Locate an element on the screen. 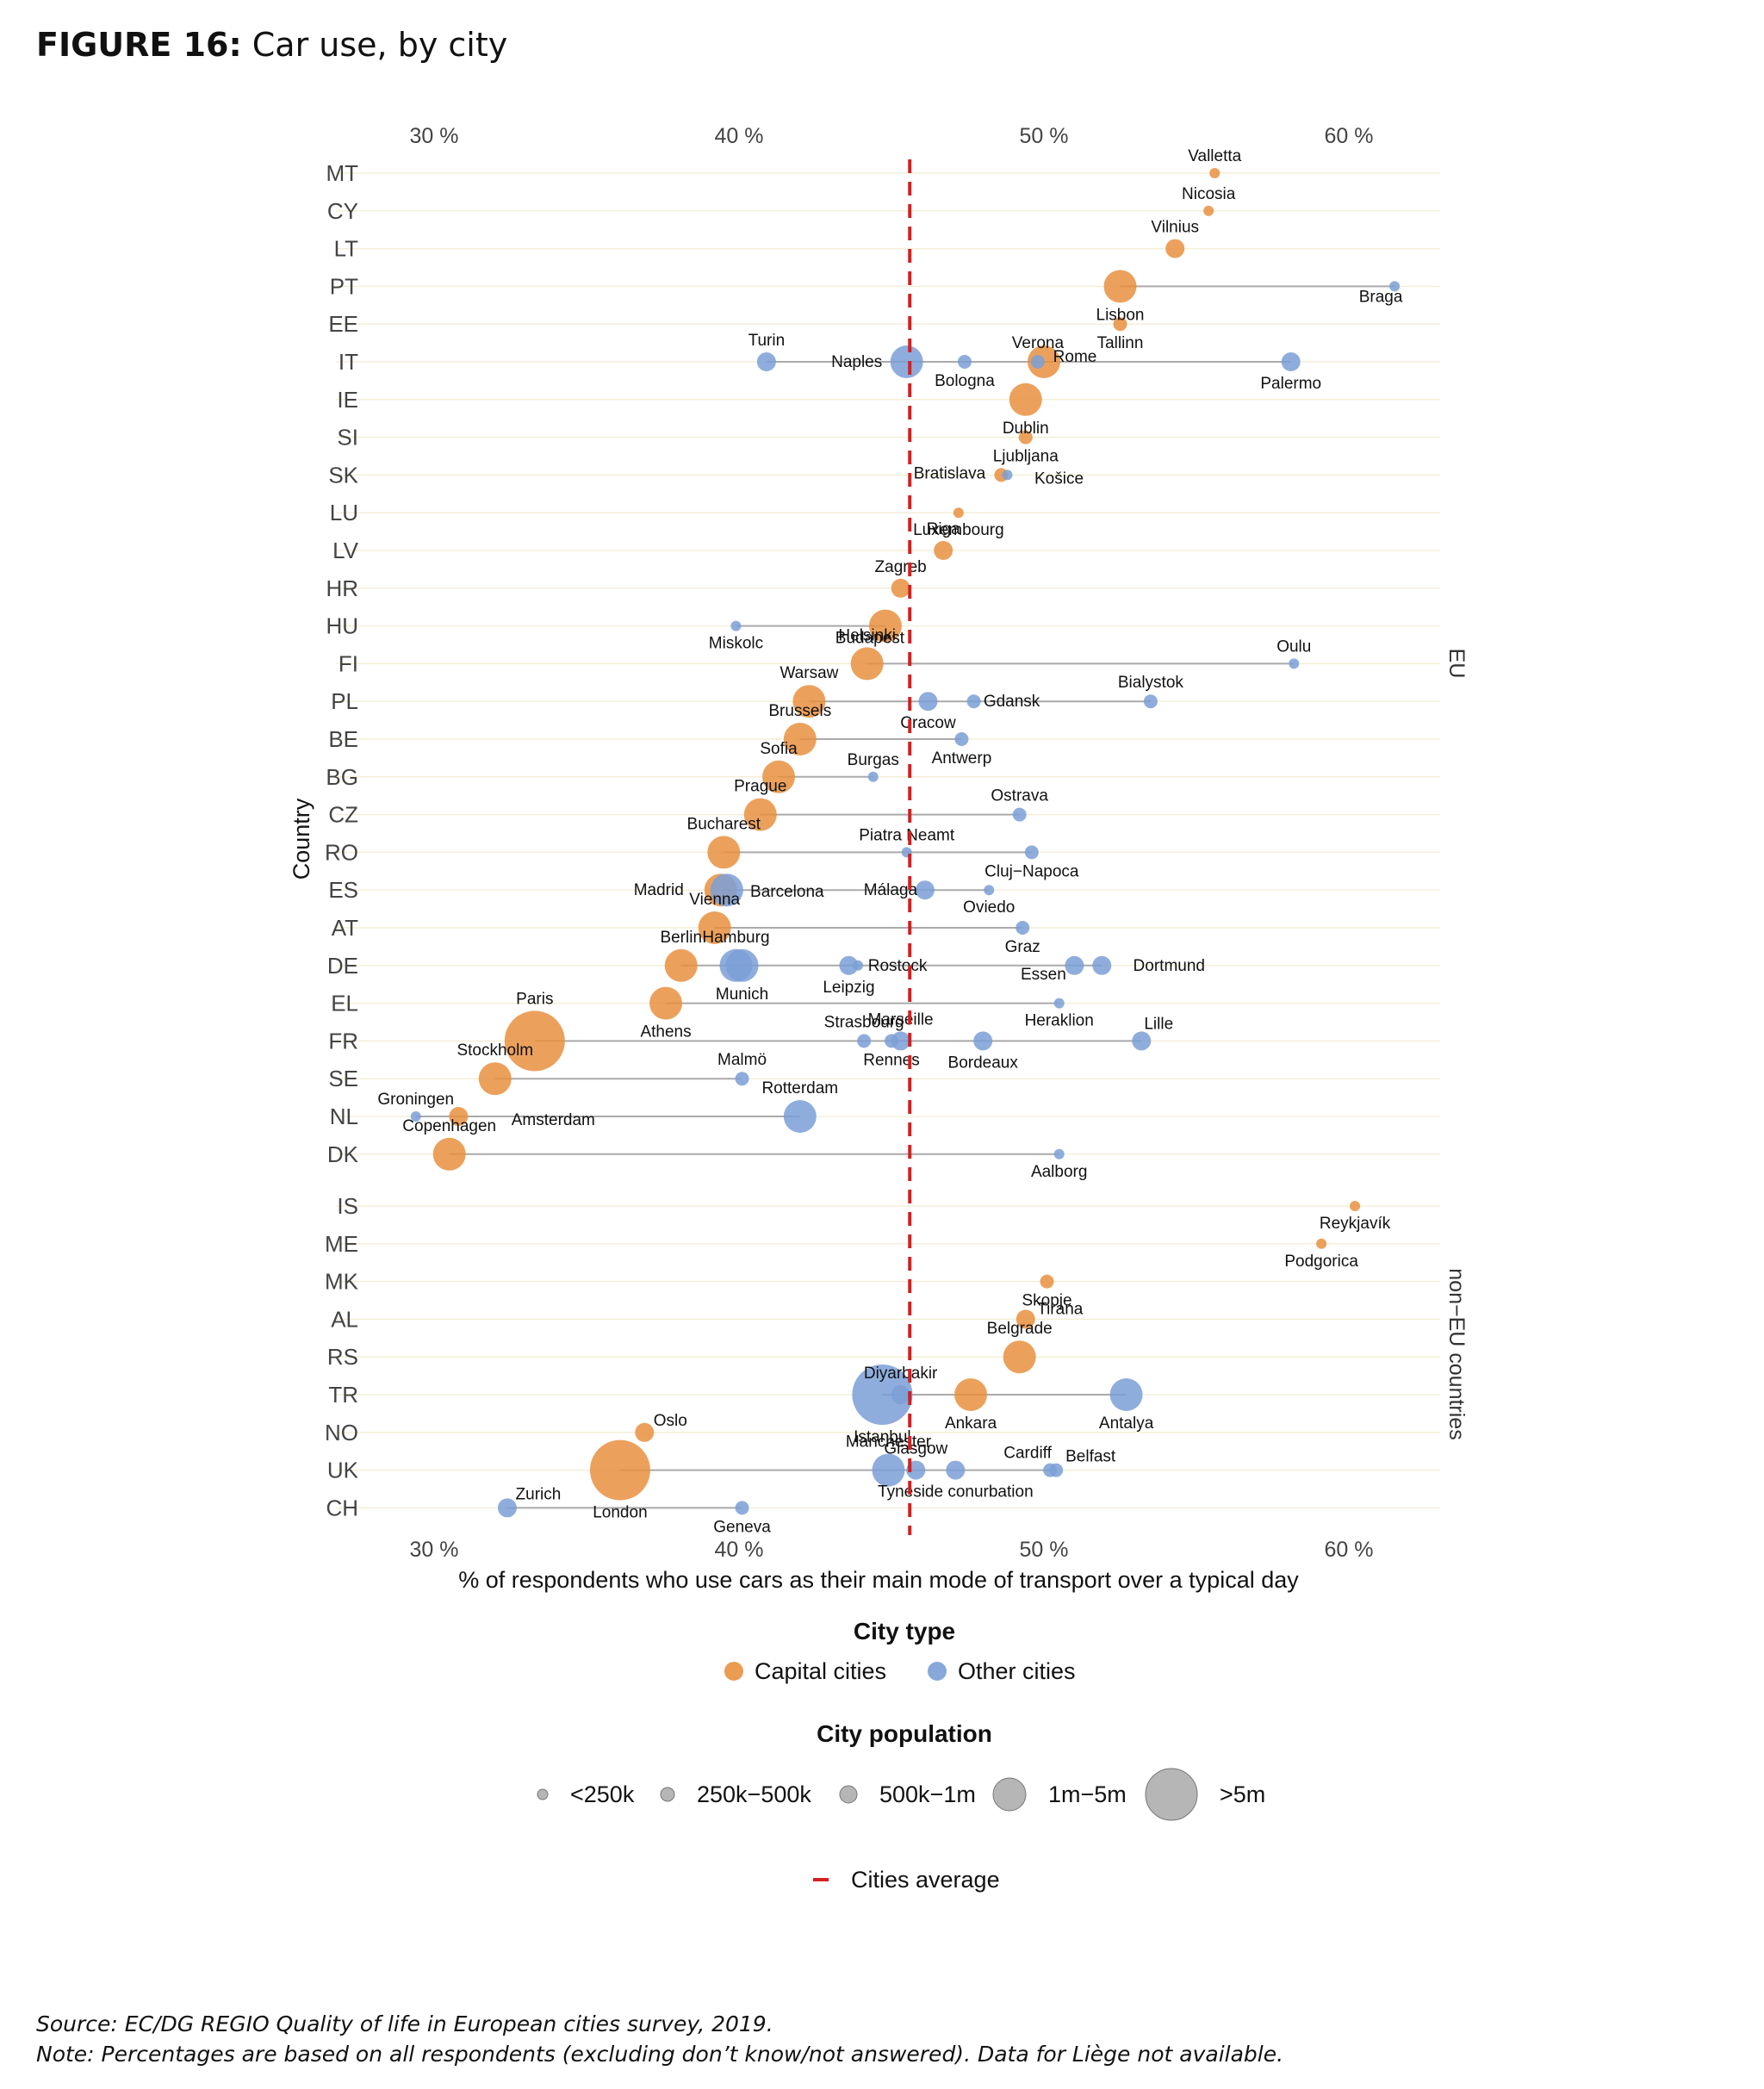 The image size is (1764, 2089). country-label-mk: MK is located at coordinates (342, 1282).